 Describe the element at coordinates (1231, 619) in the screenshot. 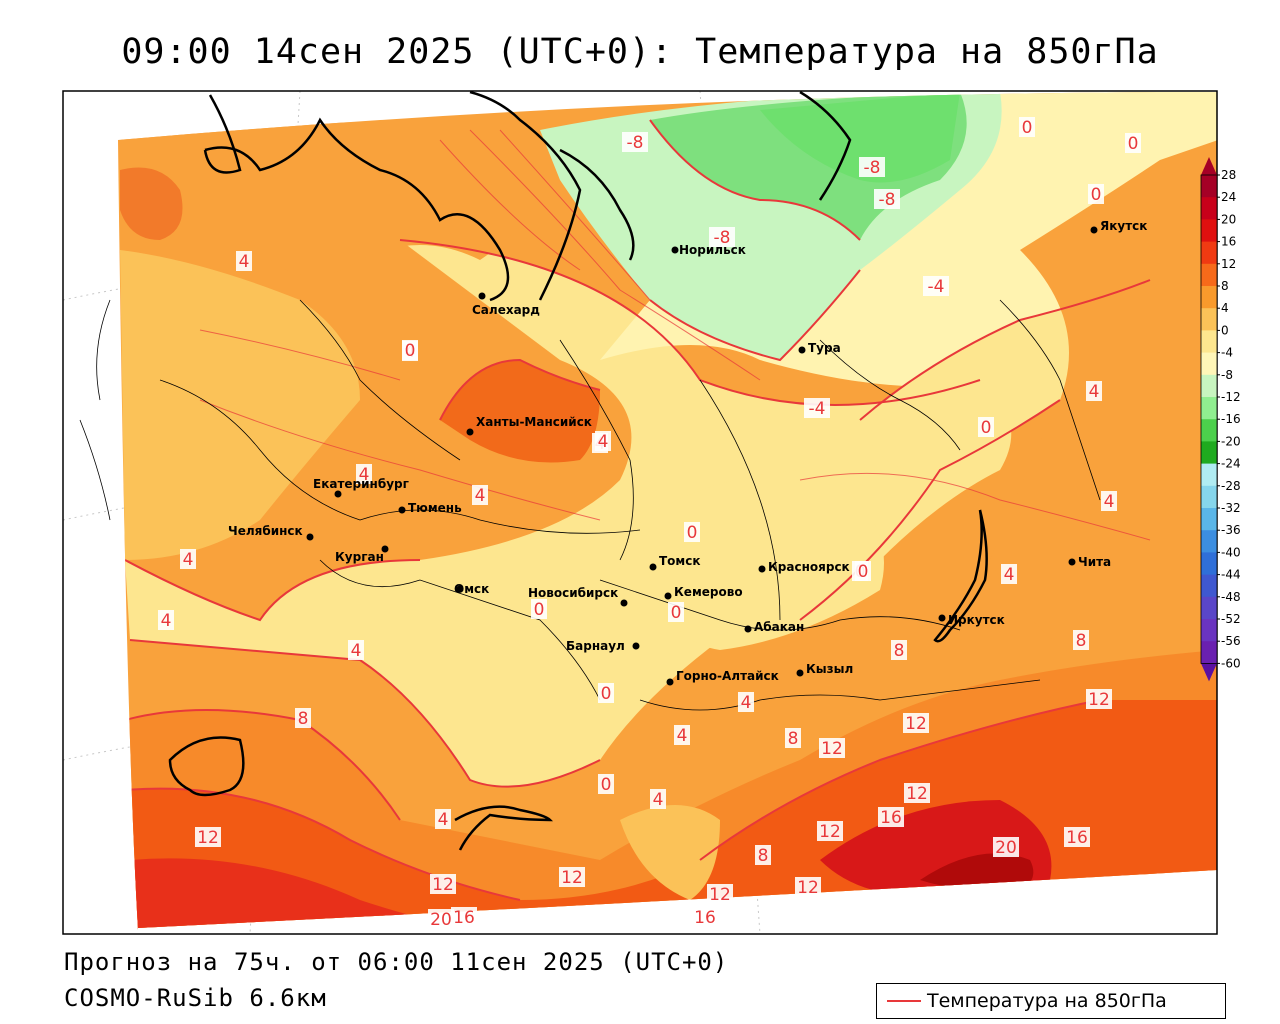

I see `colorbar-tick-label: -52` at that location.